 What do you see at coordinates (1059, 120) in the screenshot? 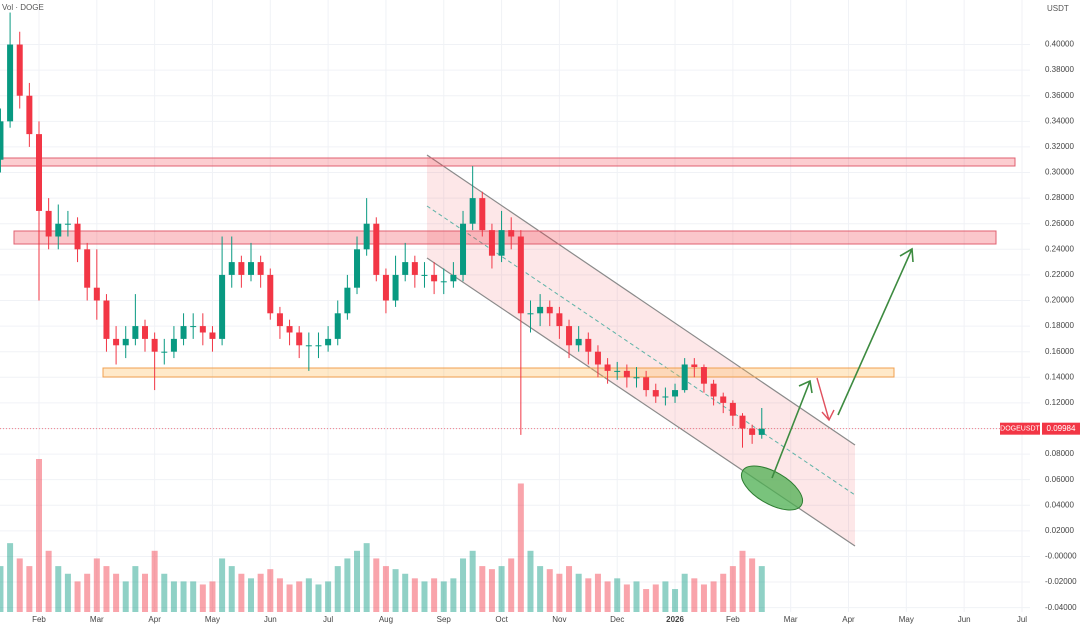
I see `y-tick-label: 0.34000` at bounding box center [1059, 120].